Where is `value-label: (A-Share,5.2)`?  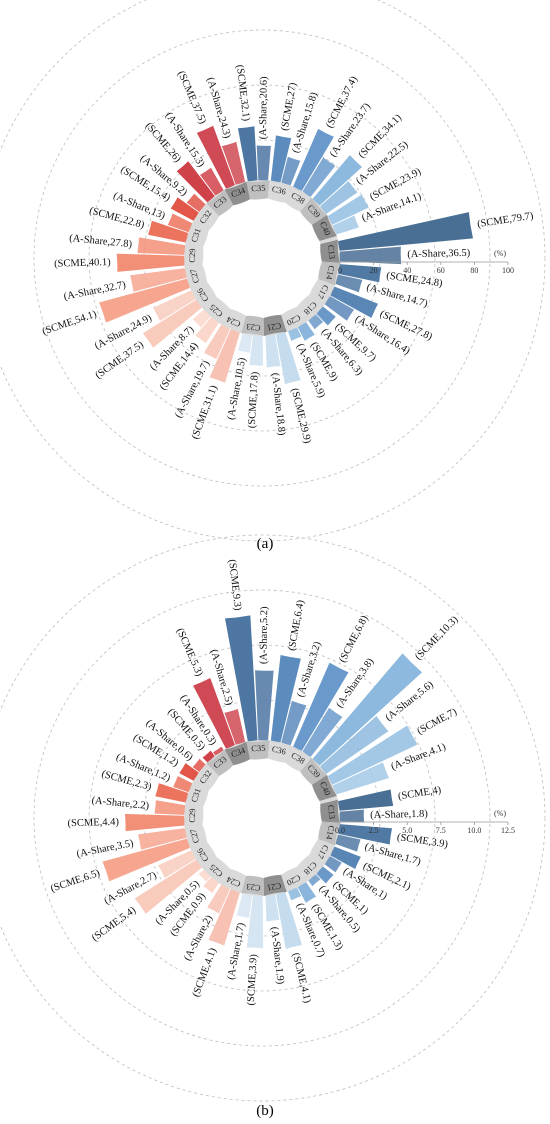 value-label: (A-Share,5.2) is located at coordinates (264, 635).